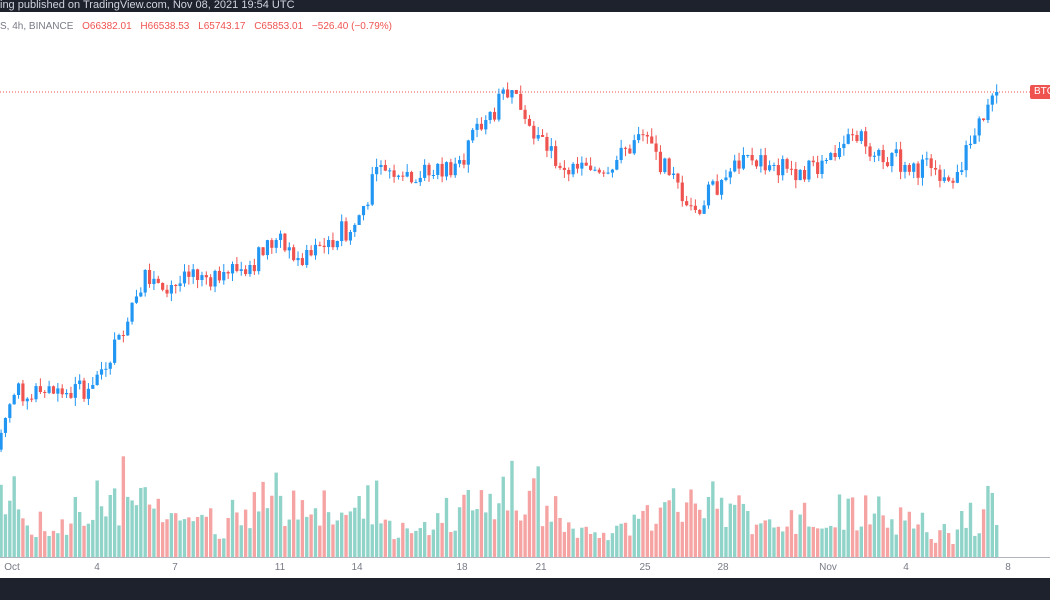 This screenshot has width=1050, height=600. I want to click on change-value: −526.40 (−0.79%), so click(351, 26).